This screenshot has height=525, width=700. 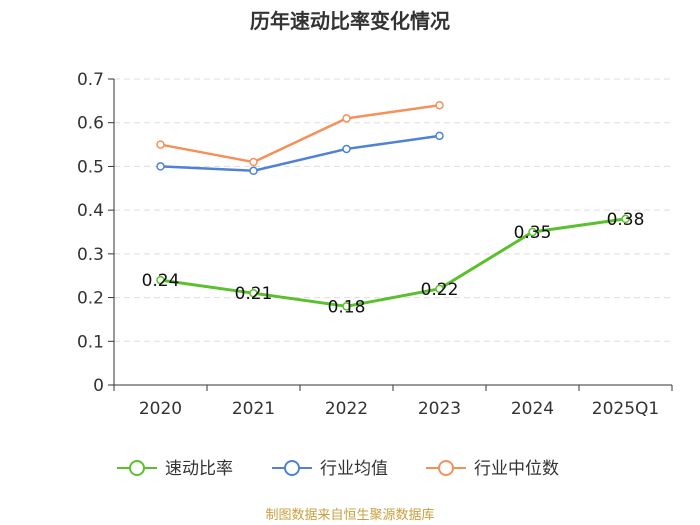 What do you see at coordinates (90, 124) in the screenshot?
I see `y-tick-label: 0.6` at bounding box center [90, 124].